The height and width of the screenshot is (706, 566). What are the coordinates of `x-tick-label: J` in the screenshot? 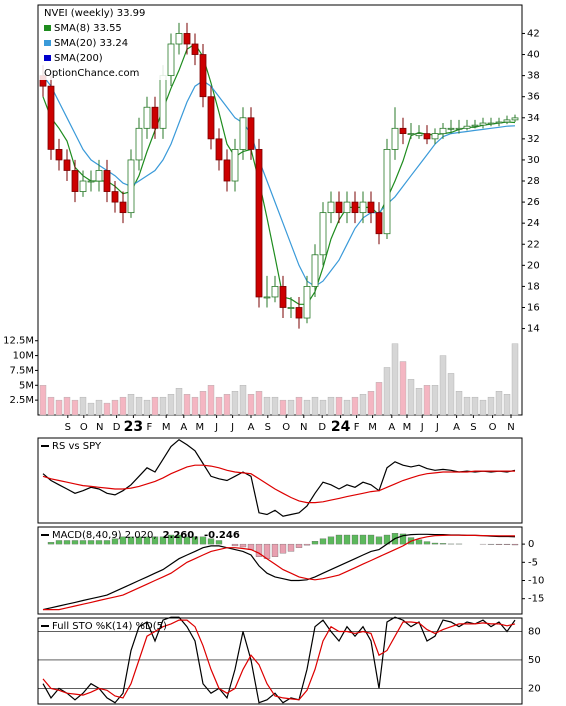 It's located at (216, 427).